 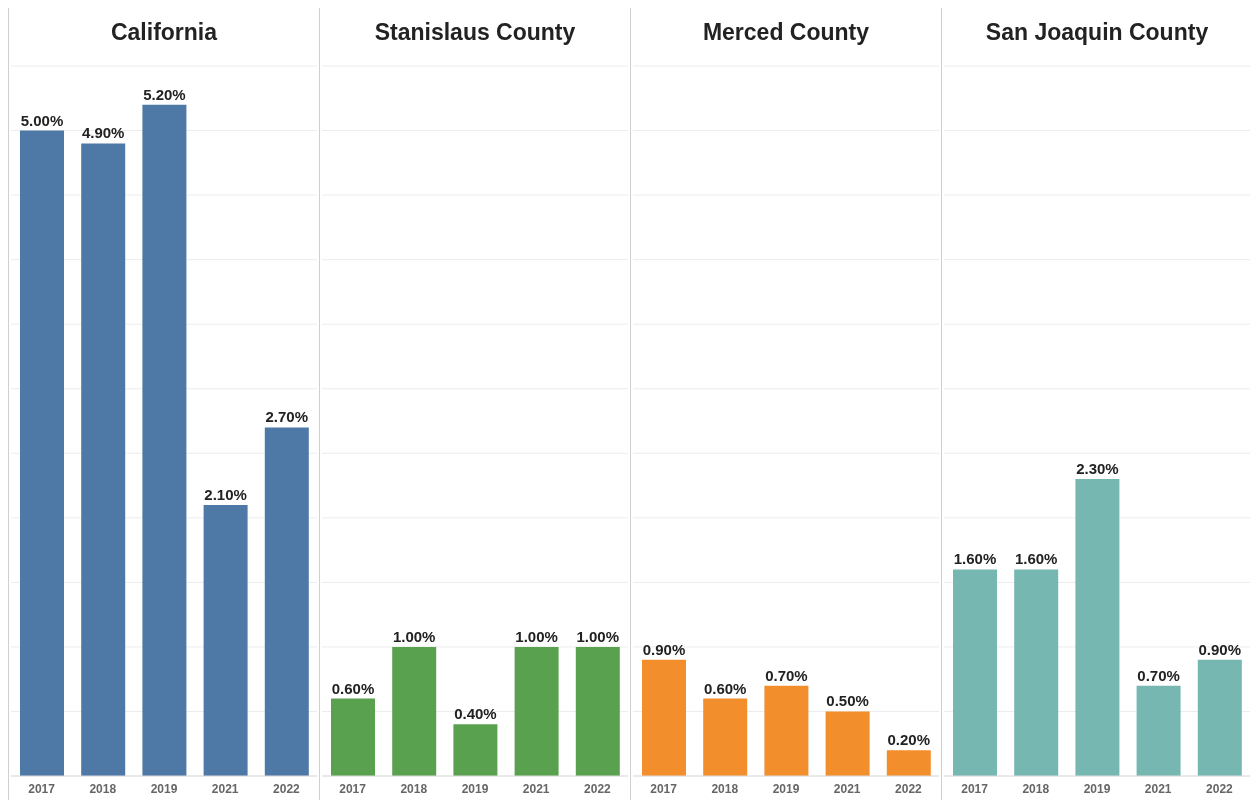 I want to click on data-label: 0.20%, so click(x=909, y=740).